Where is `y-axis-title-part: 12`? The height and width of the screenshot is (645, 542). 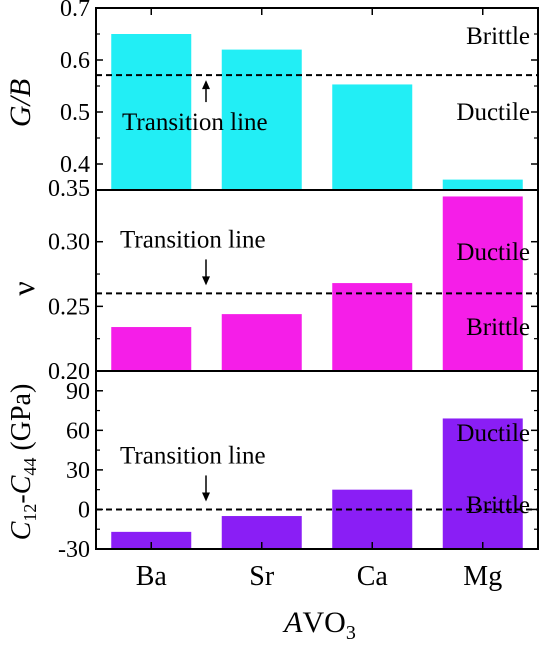
y-axis-title-part: 12 is located at coordinates (30, 513).